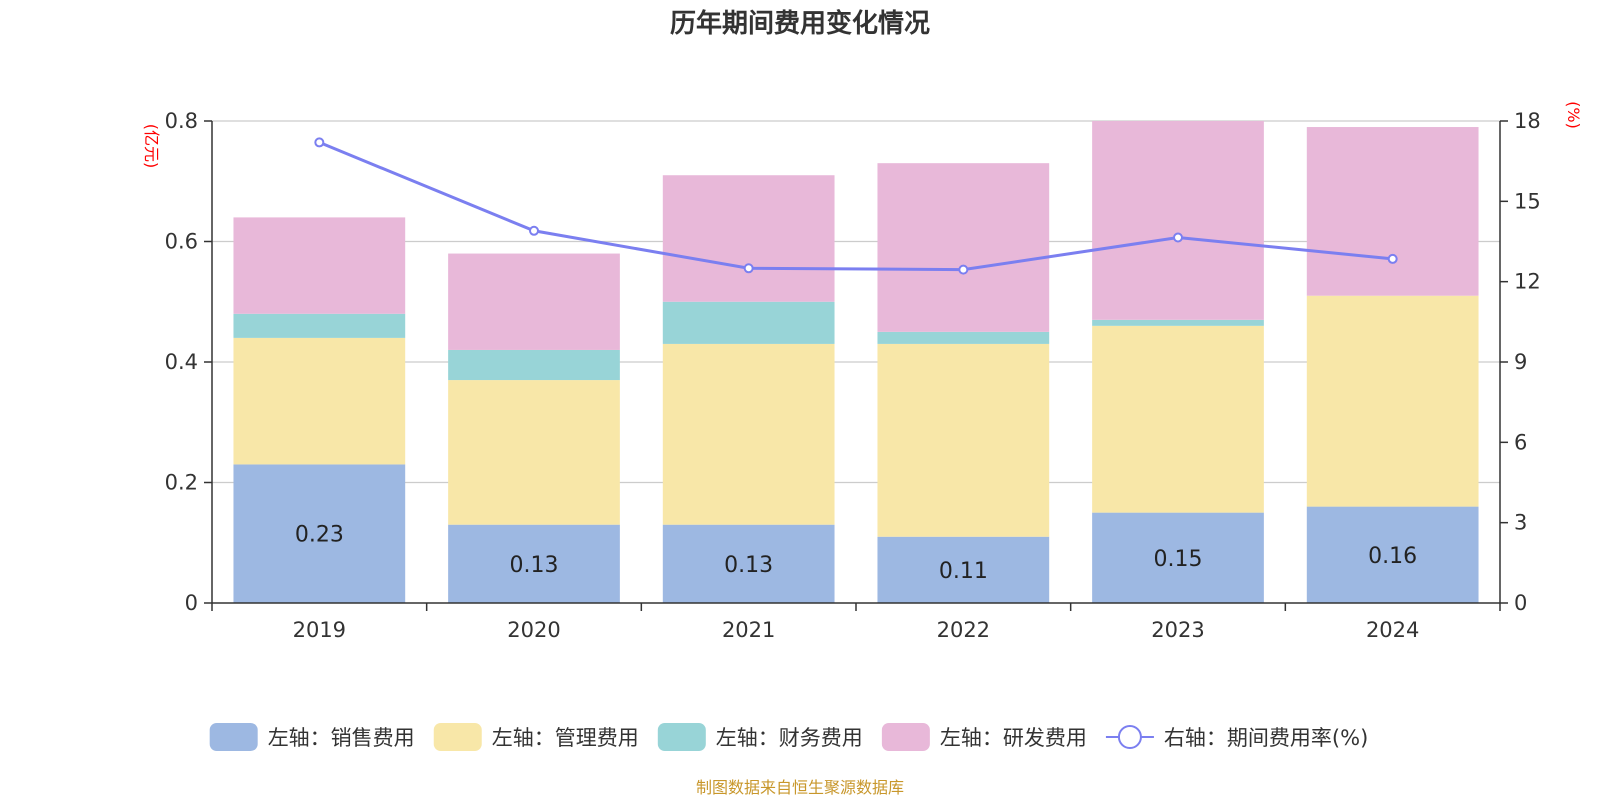 The height and width of the screenshot is (800, 1600). What do you see at coordinates (1520, 442) in the screenshot?
I see `right-tick-label: 6` at bounding box center [1520, 442].